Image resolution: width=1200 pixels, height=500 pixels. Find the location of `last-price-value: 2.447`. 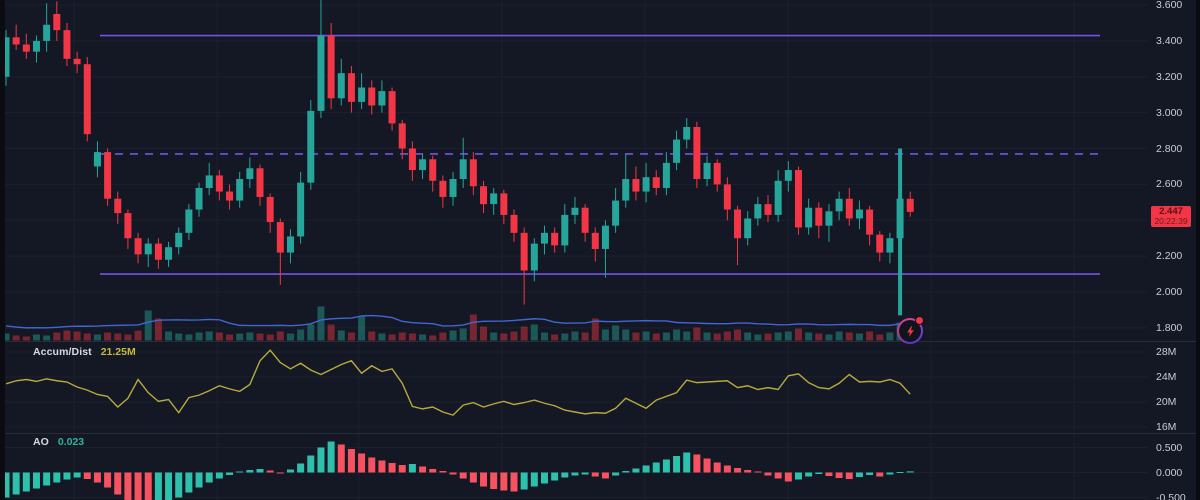

last-price-value: 2.447 is located at coordinates (1171, 211).